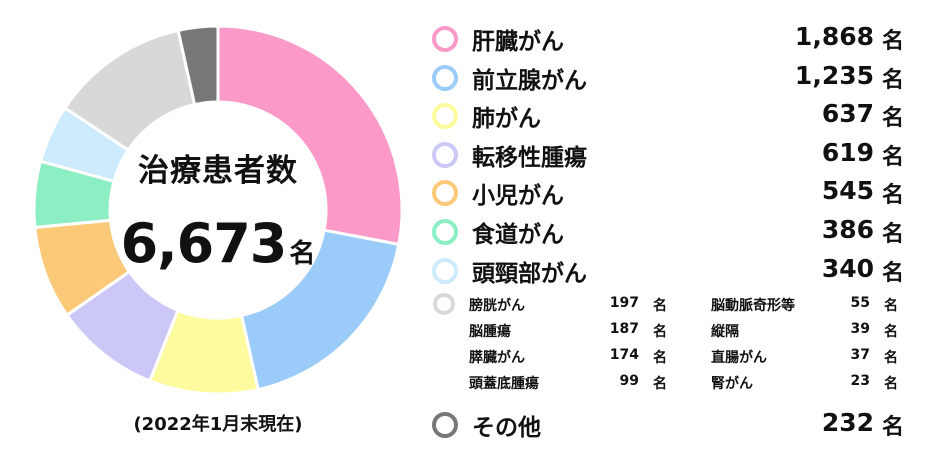 The image size is (948, 465). Describe the element at coordinates (847, 152) in the screenshot. I see `legend-value: 619` at that location.